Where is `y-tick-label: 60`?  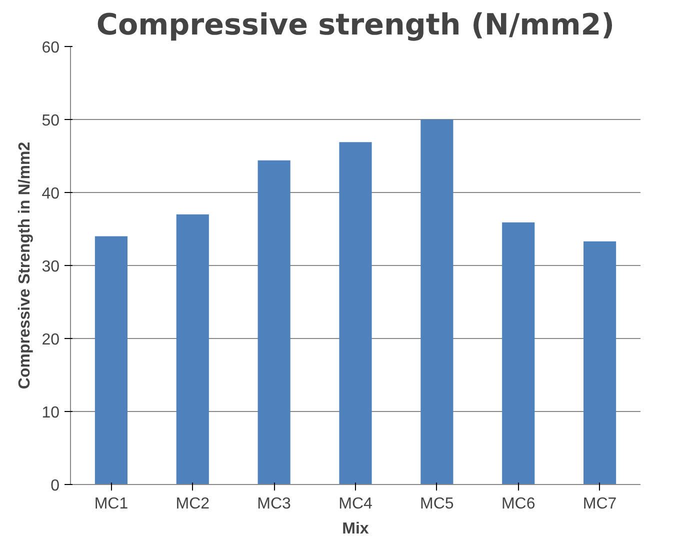 y-tick-label: 60 is located at coordinates (51, 48).